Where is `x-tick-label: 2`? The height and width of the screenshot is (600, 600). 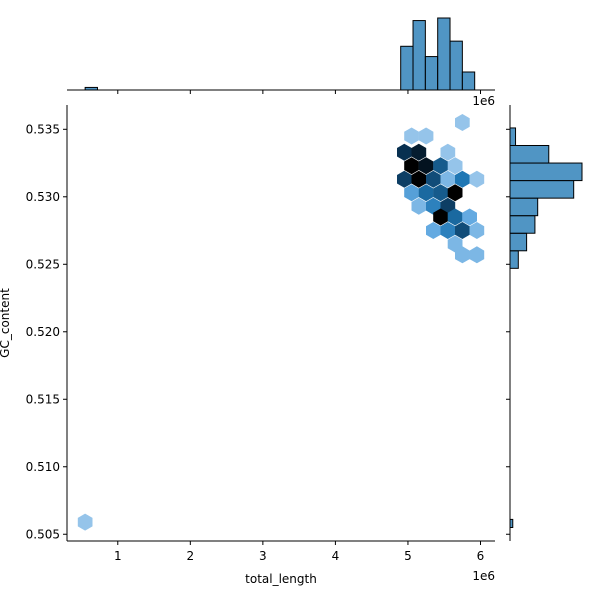 x-tick-label: 2 is located at coordinates (191, 556).